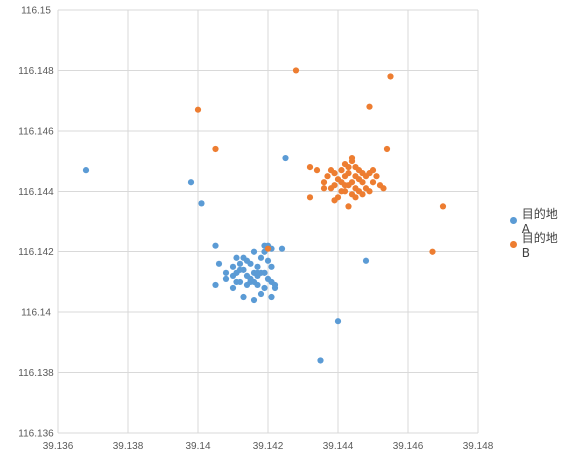 The width and height of the screenshot is (568, 461). I want to click on y-tick-label: 116.142, so click(36, 252).